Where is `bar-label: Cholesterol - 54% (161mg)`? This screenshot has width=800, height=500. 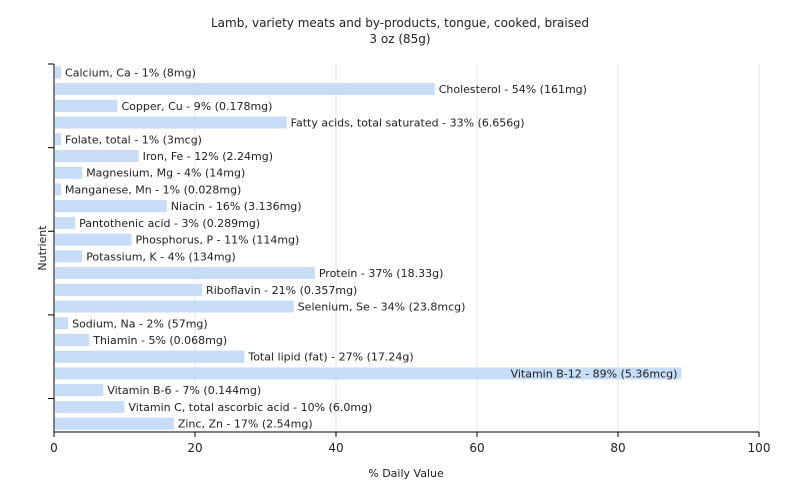
bar-label: Cholesterol - 54% (161mg) is located at coordinates (513, 89).